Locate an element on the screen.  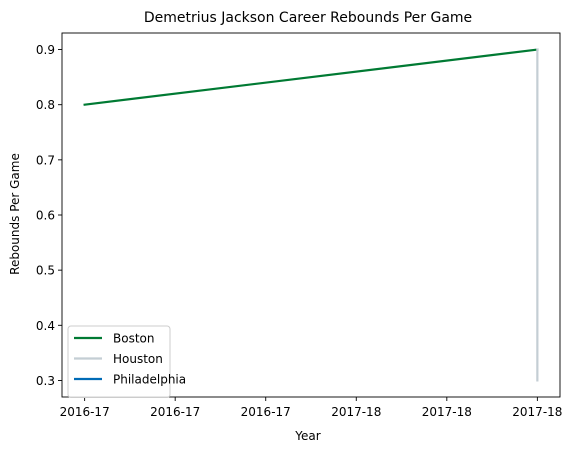
legend: Boston Houston Philadelphia is located at coordinates (126, 361).